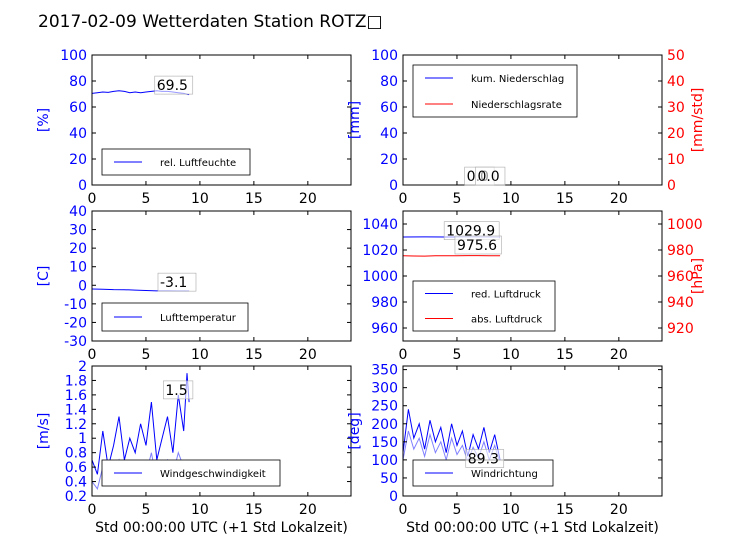 The image size is (736, 552). Describe the element at coordinates (73, 56) in the screenshot. I see `humidity-y-tick-label: 100` at that location.